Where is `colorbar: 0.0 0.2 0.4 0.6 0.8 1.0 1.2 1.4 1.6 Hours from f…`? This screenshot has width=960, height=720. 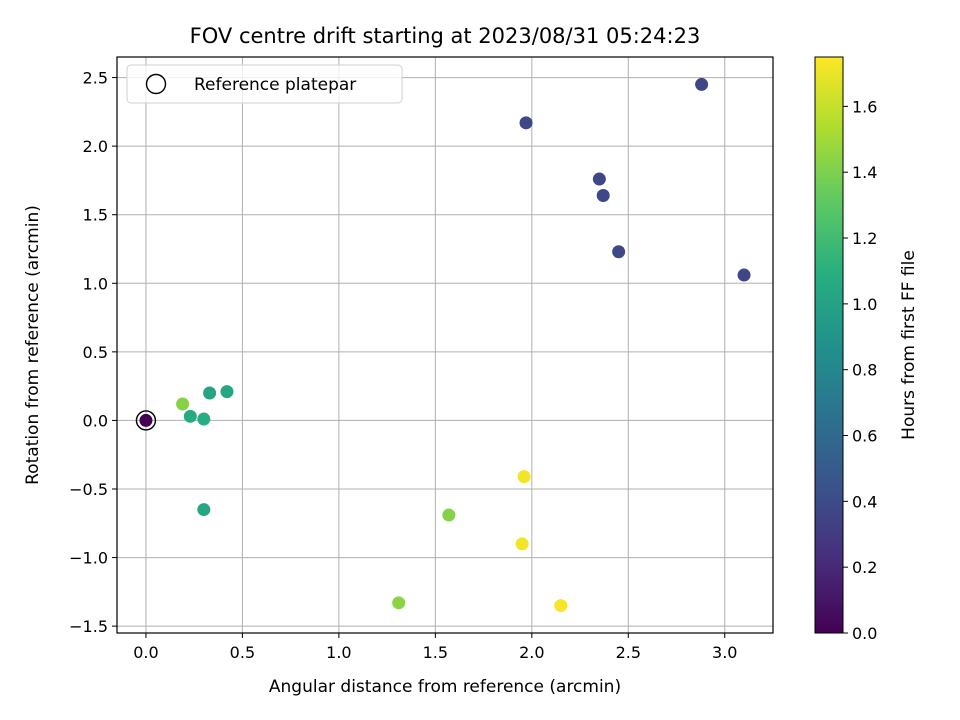
colorbar: 0.0 0.2 0.4 0.6 0.8 1.0 1.2 1.4 1.6 Hours from f… is located at coordinates (866, 349).